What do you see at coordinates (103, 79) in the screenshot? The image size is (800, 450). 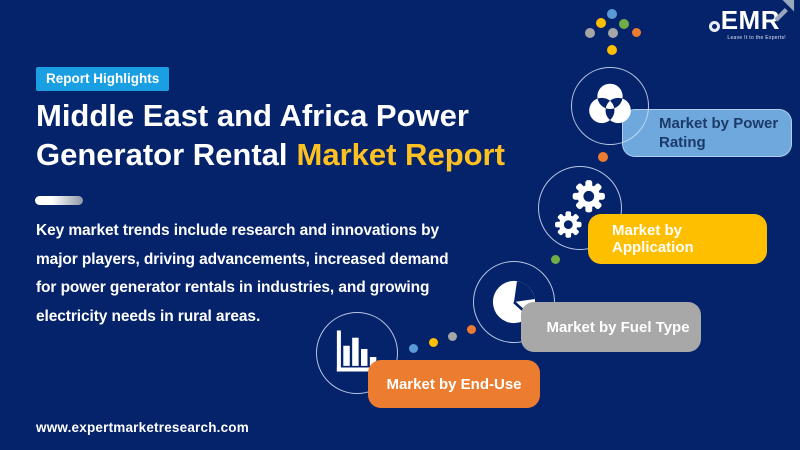 I see `report-highlights-badge: Report Highlights` at bounding box center [103, 79].